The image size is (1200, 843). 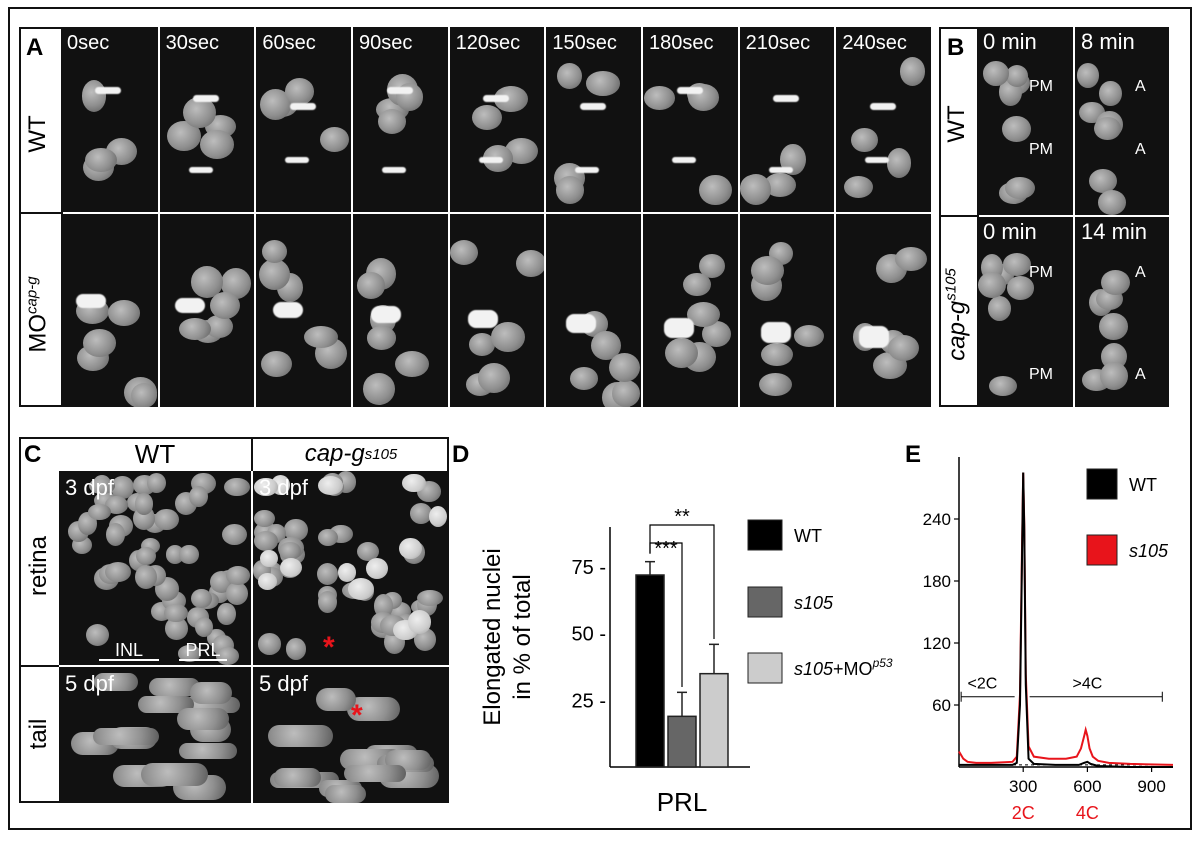 What do you see at coordinates (35, 47) in the screenshot?
I see `panel-a-letter: A` at bounding box center [35, 47].